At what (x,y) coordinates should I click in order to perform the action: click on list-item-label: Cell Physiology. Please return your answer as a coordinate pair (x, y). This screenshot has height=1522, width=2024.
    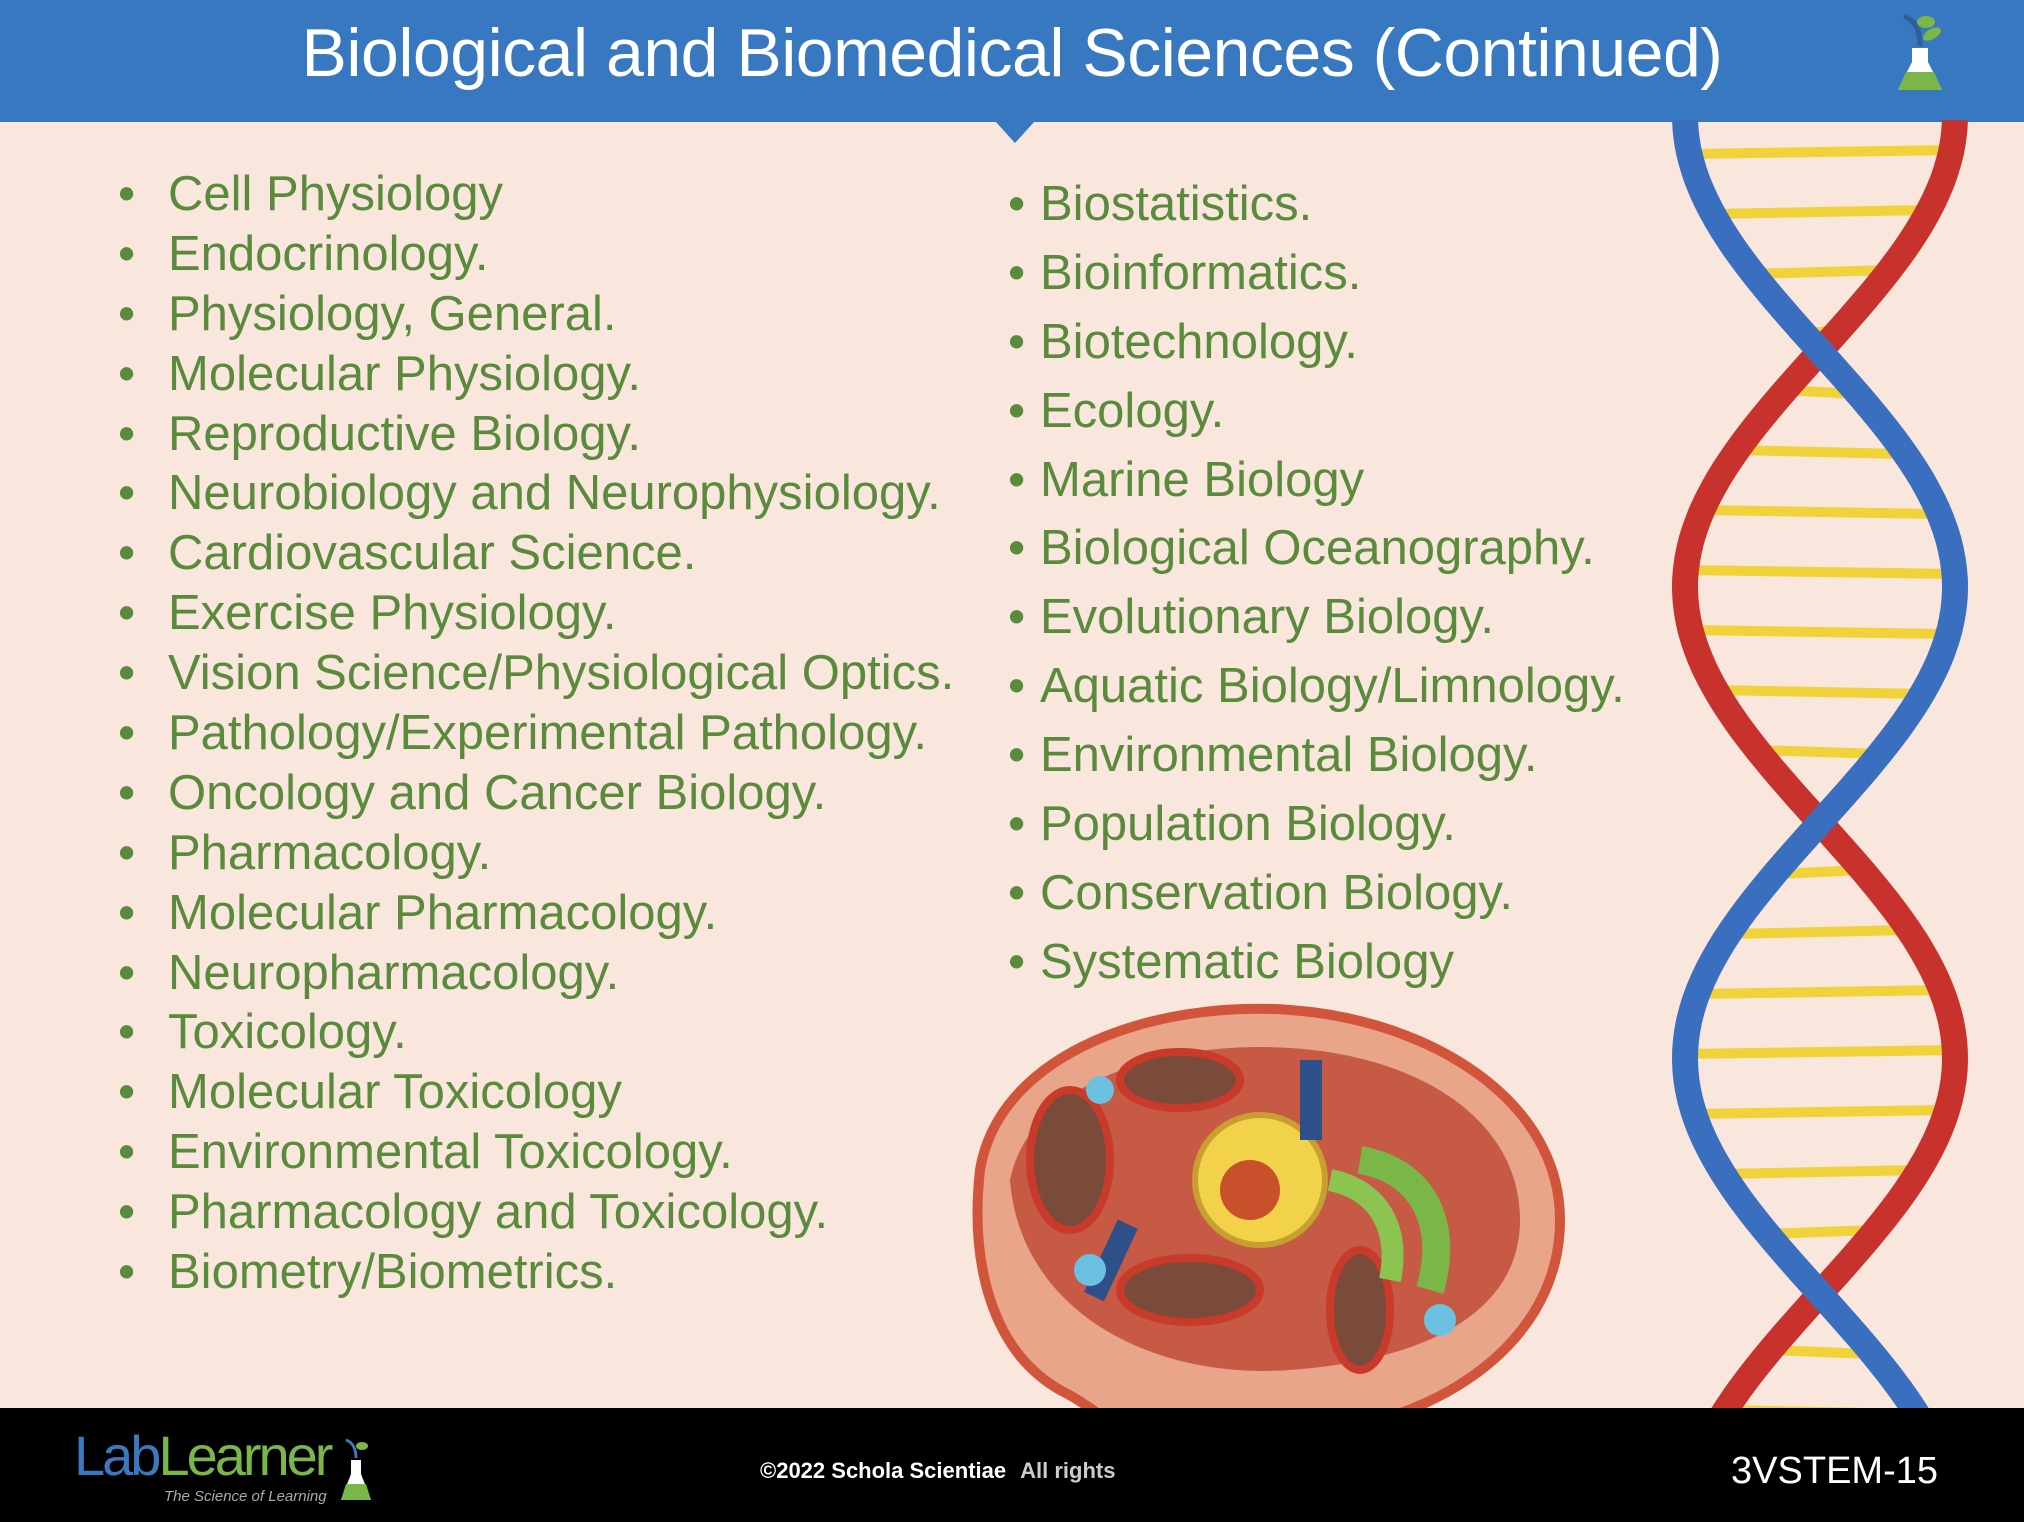
    Looking at the image, I should click on (335, 194).